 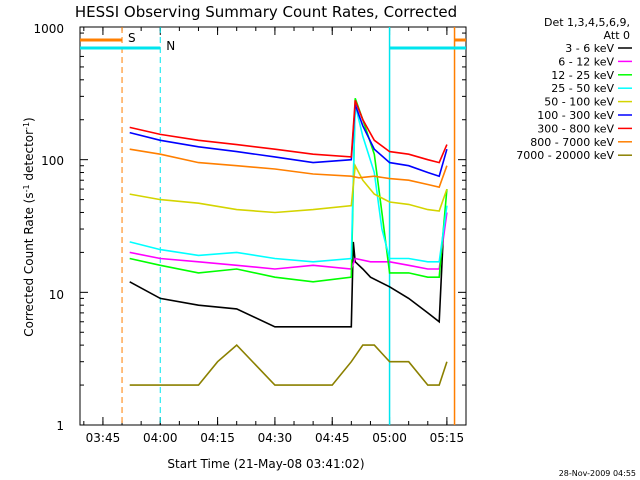 I want to click on flag-label: S, so click(x=132, y=38).